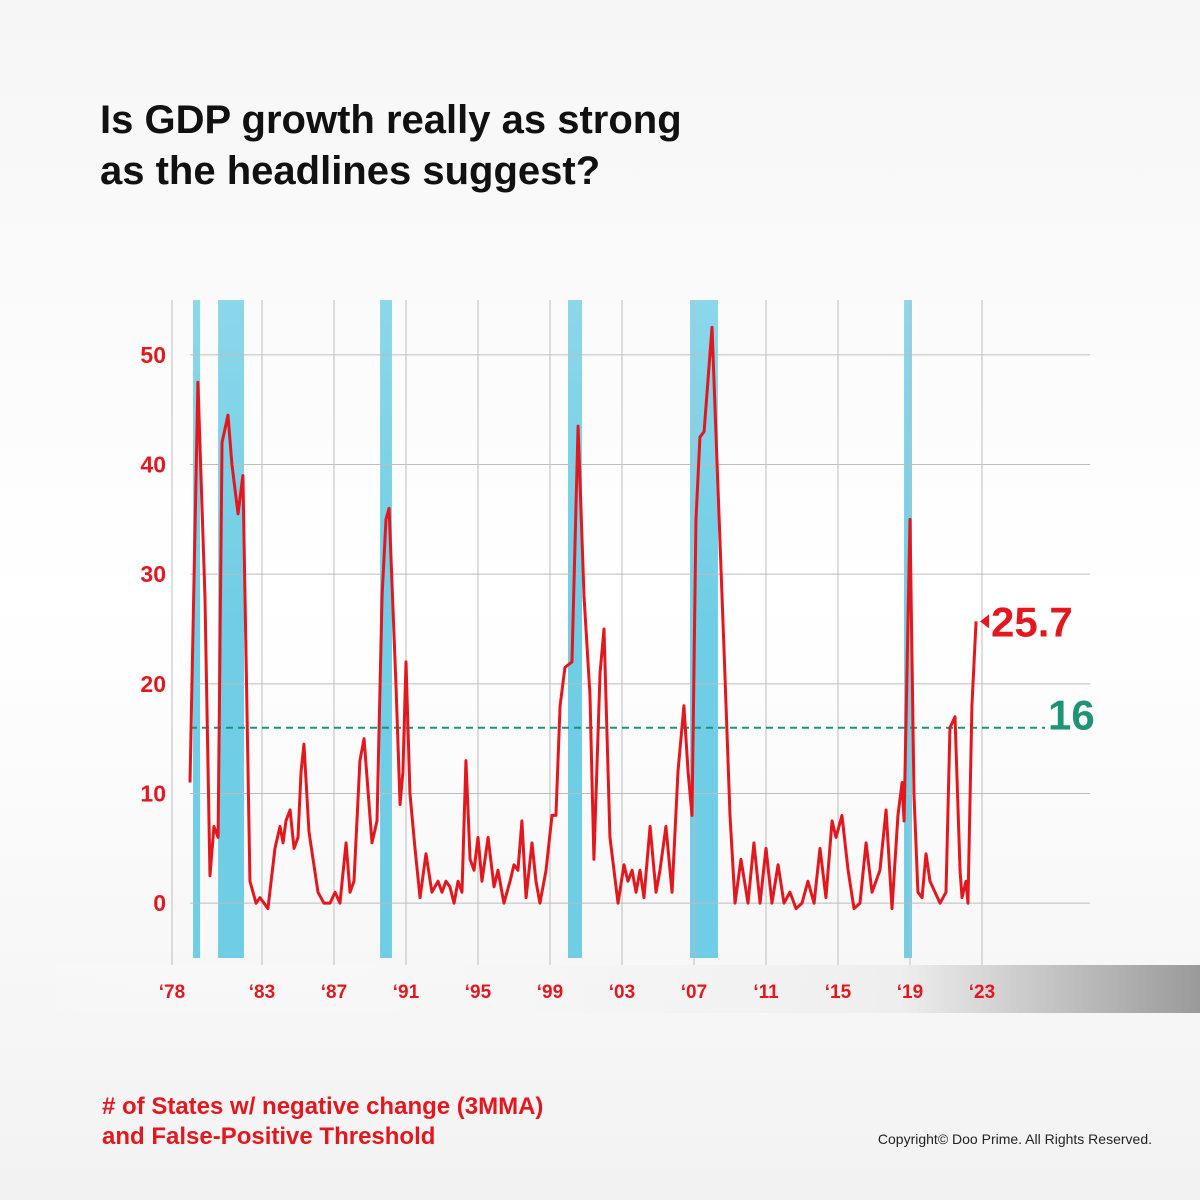 This screenshot has width=1200, height=1200. I want to click on y-tick-label: 40, so click(153, 465).